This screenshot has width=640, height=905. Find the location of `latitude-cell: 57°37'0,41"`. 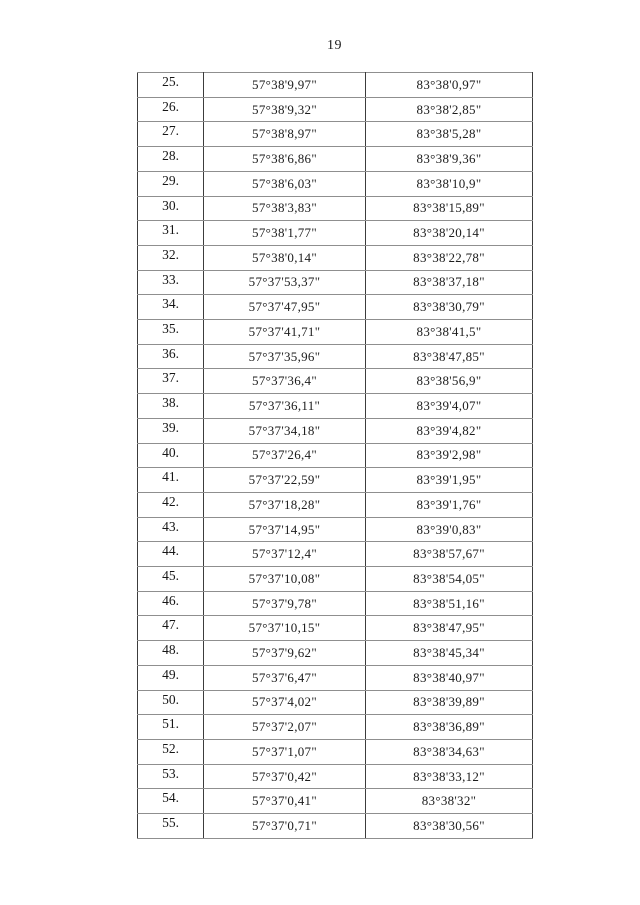

latitude-cell: 57°37'0,41" is located at coordinates (284, 801).